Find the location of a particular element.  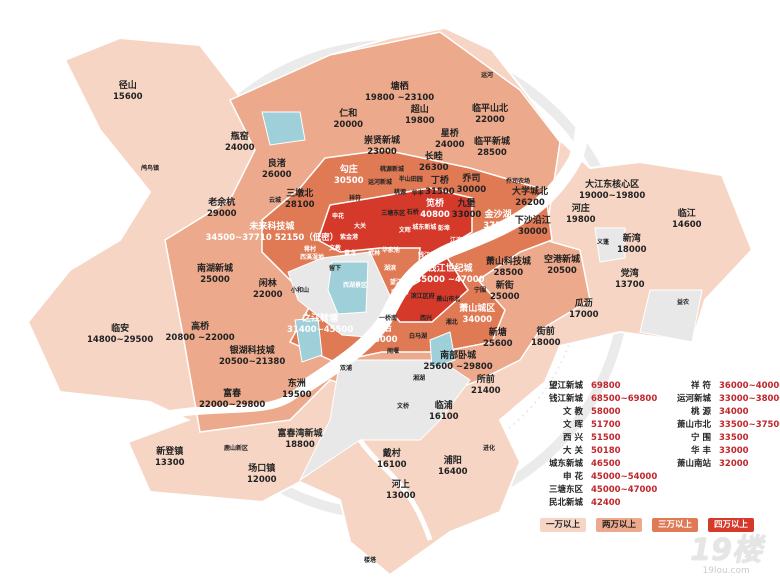

map-label: 银湖科技城 20500~21380 is located at coordinates (252, 357).